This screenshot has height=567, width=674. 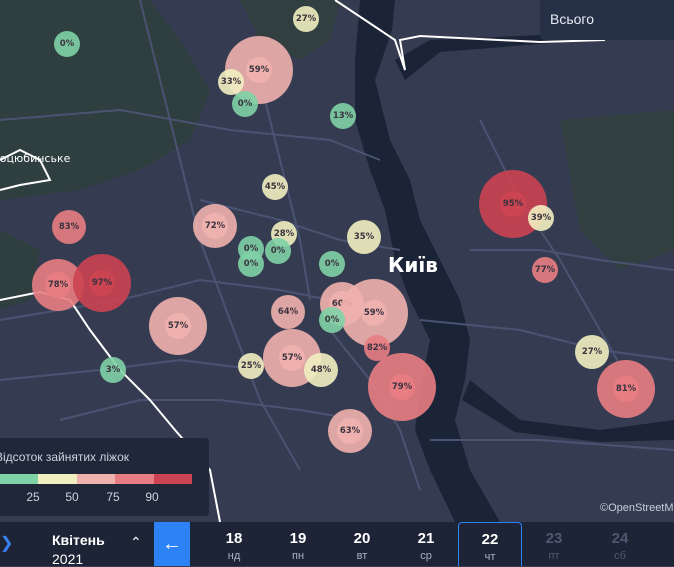 I want to click on hospital-bubble: 48%, so click(x=321, y=370).